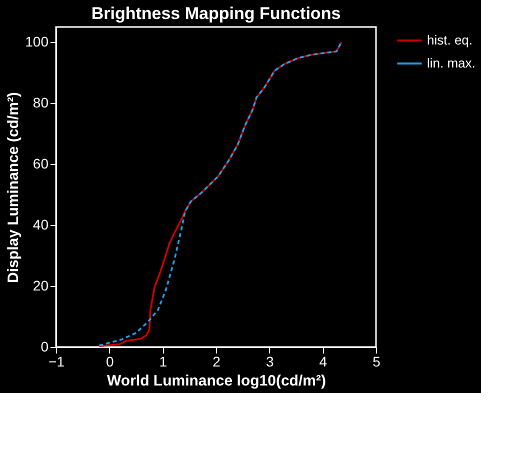 The image size is (521, 449). What do you see at coordinates (450, 40) in the screenshot?
I see `legend-label: hist. eq.` at bounding box center [450, 40].